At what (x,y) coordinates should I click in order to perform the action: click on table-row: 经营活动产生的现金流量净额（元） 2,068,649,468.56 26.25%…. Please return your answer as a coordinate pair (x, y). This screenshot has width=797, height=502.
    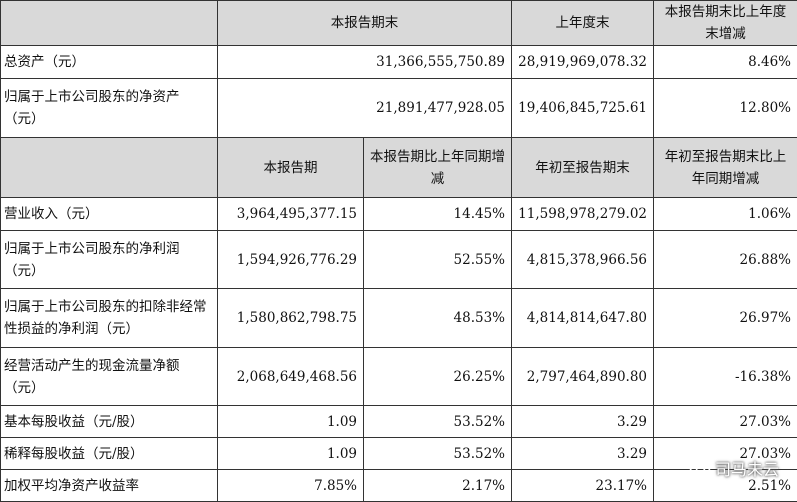
    Looking at the image, I should click on (399, 377).